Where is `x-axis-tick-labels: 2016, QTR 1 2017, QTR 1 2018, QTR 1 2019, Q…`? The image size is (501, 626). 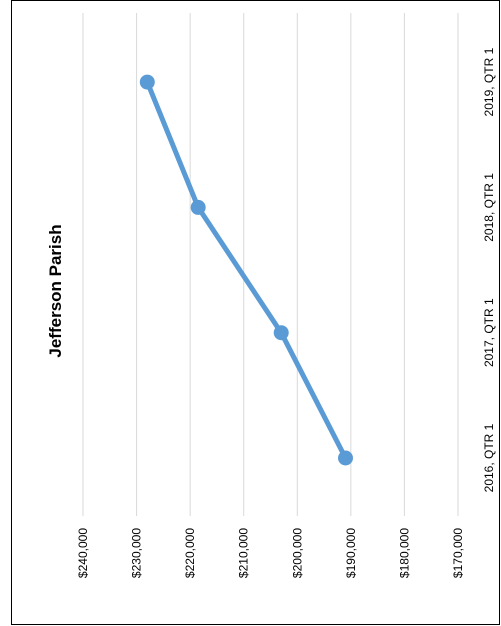 x-axis-tick-labels: 2016, QTR 1 2017, QTR 1 2018, QTR 1 2019, Q… is located at coordinates (489, 269).